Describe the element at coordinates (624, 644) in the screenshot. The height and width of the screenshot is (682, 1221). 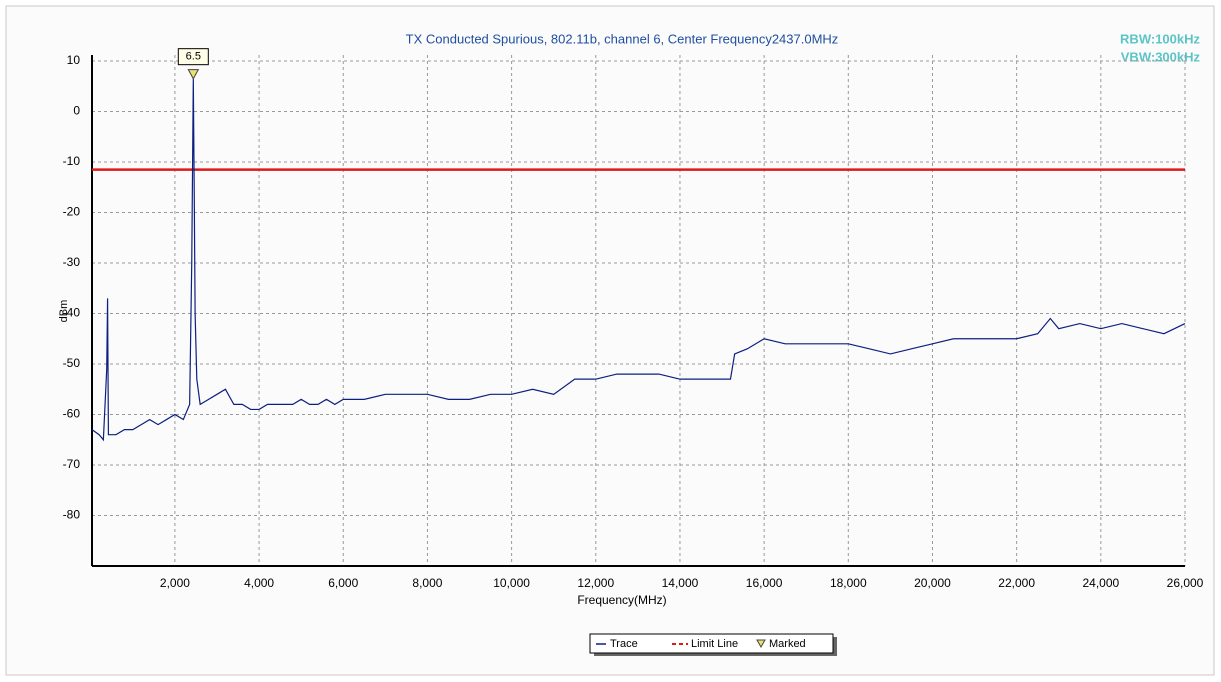
I see `legend-label: Trace` at that location.